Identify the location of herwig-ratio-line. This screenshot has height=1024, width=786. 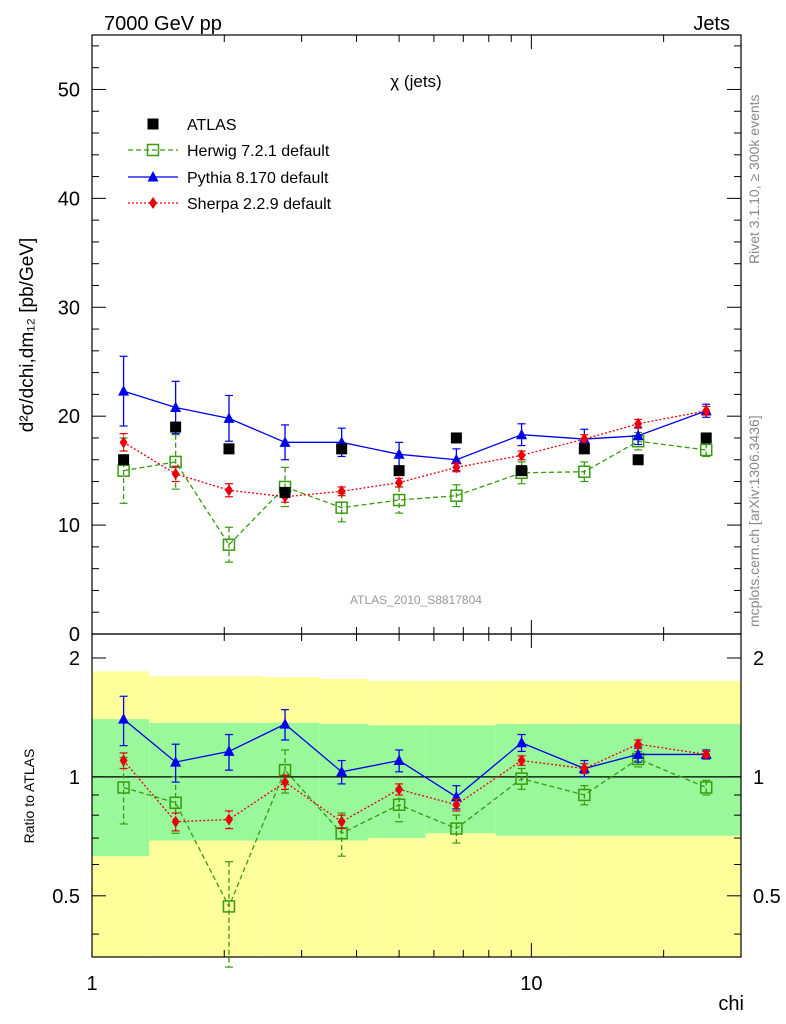
(415, 833).